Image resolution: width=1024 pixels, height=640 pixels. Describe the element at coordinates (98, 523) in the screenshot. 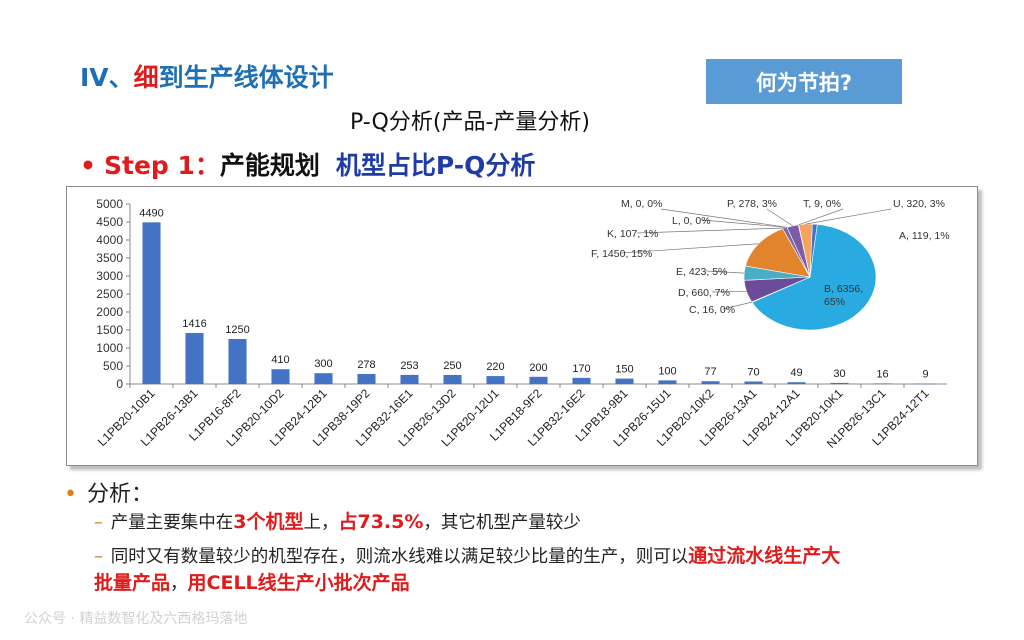

I see `analysis-dash-1: –` at that location.